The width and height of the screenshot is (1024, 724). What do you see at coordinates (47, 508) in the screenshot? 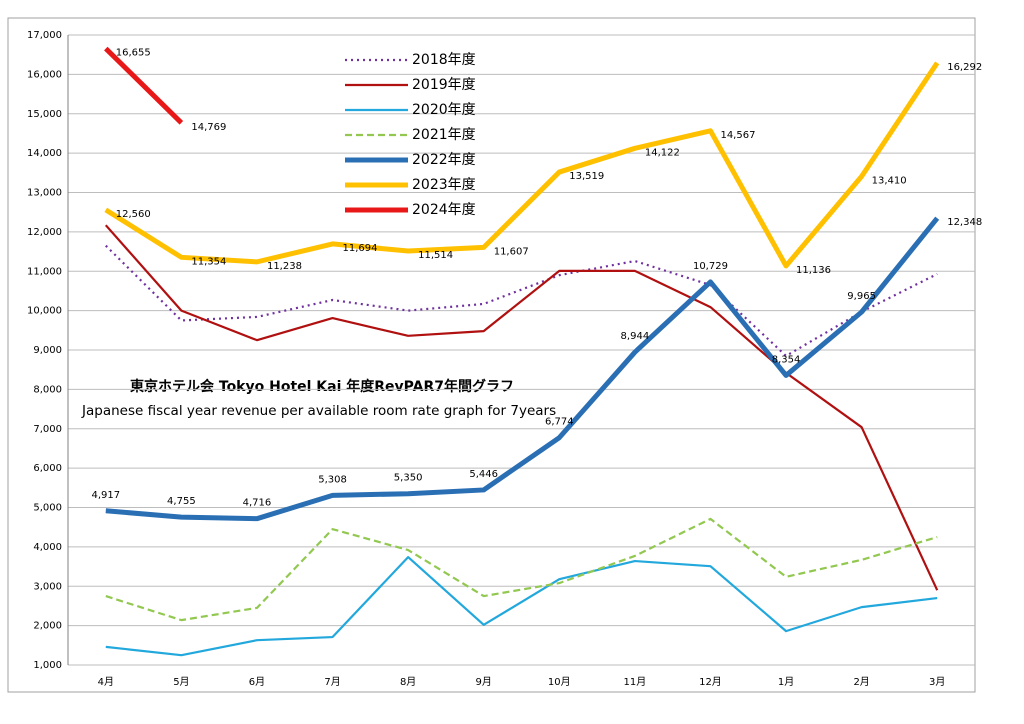
I see `y-tick-label: 5,000` at bounding box center [47, 508].